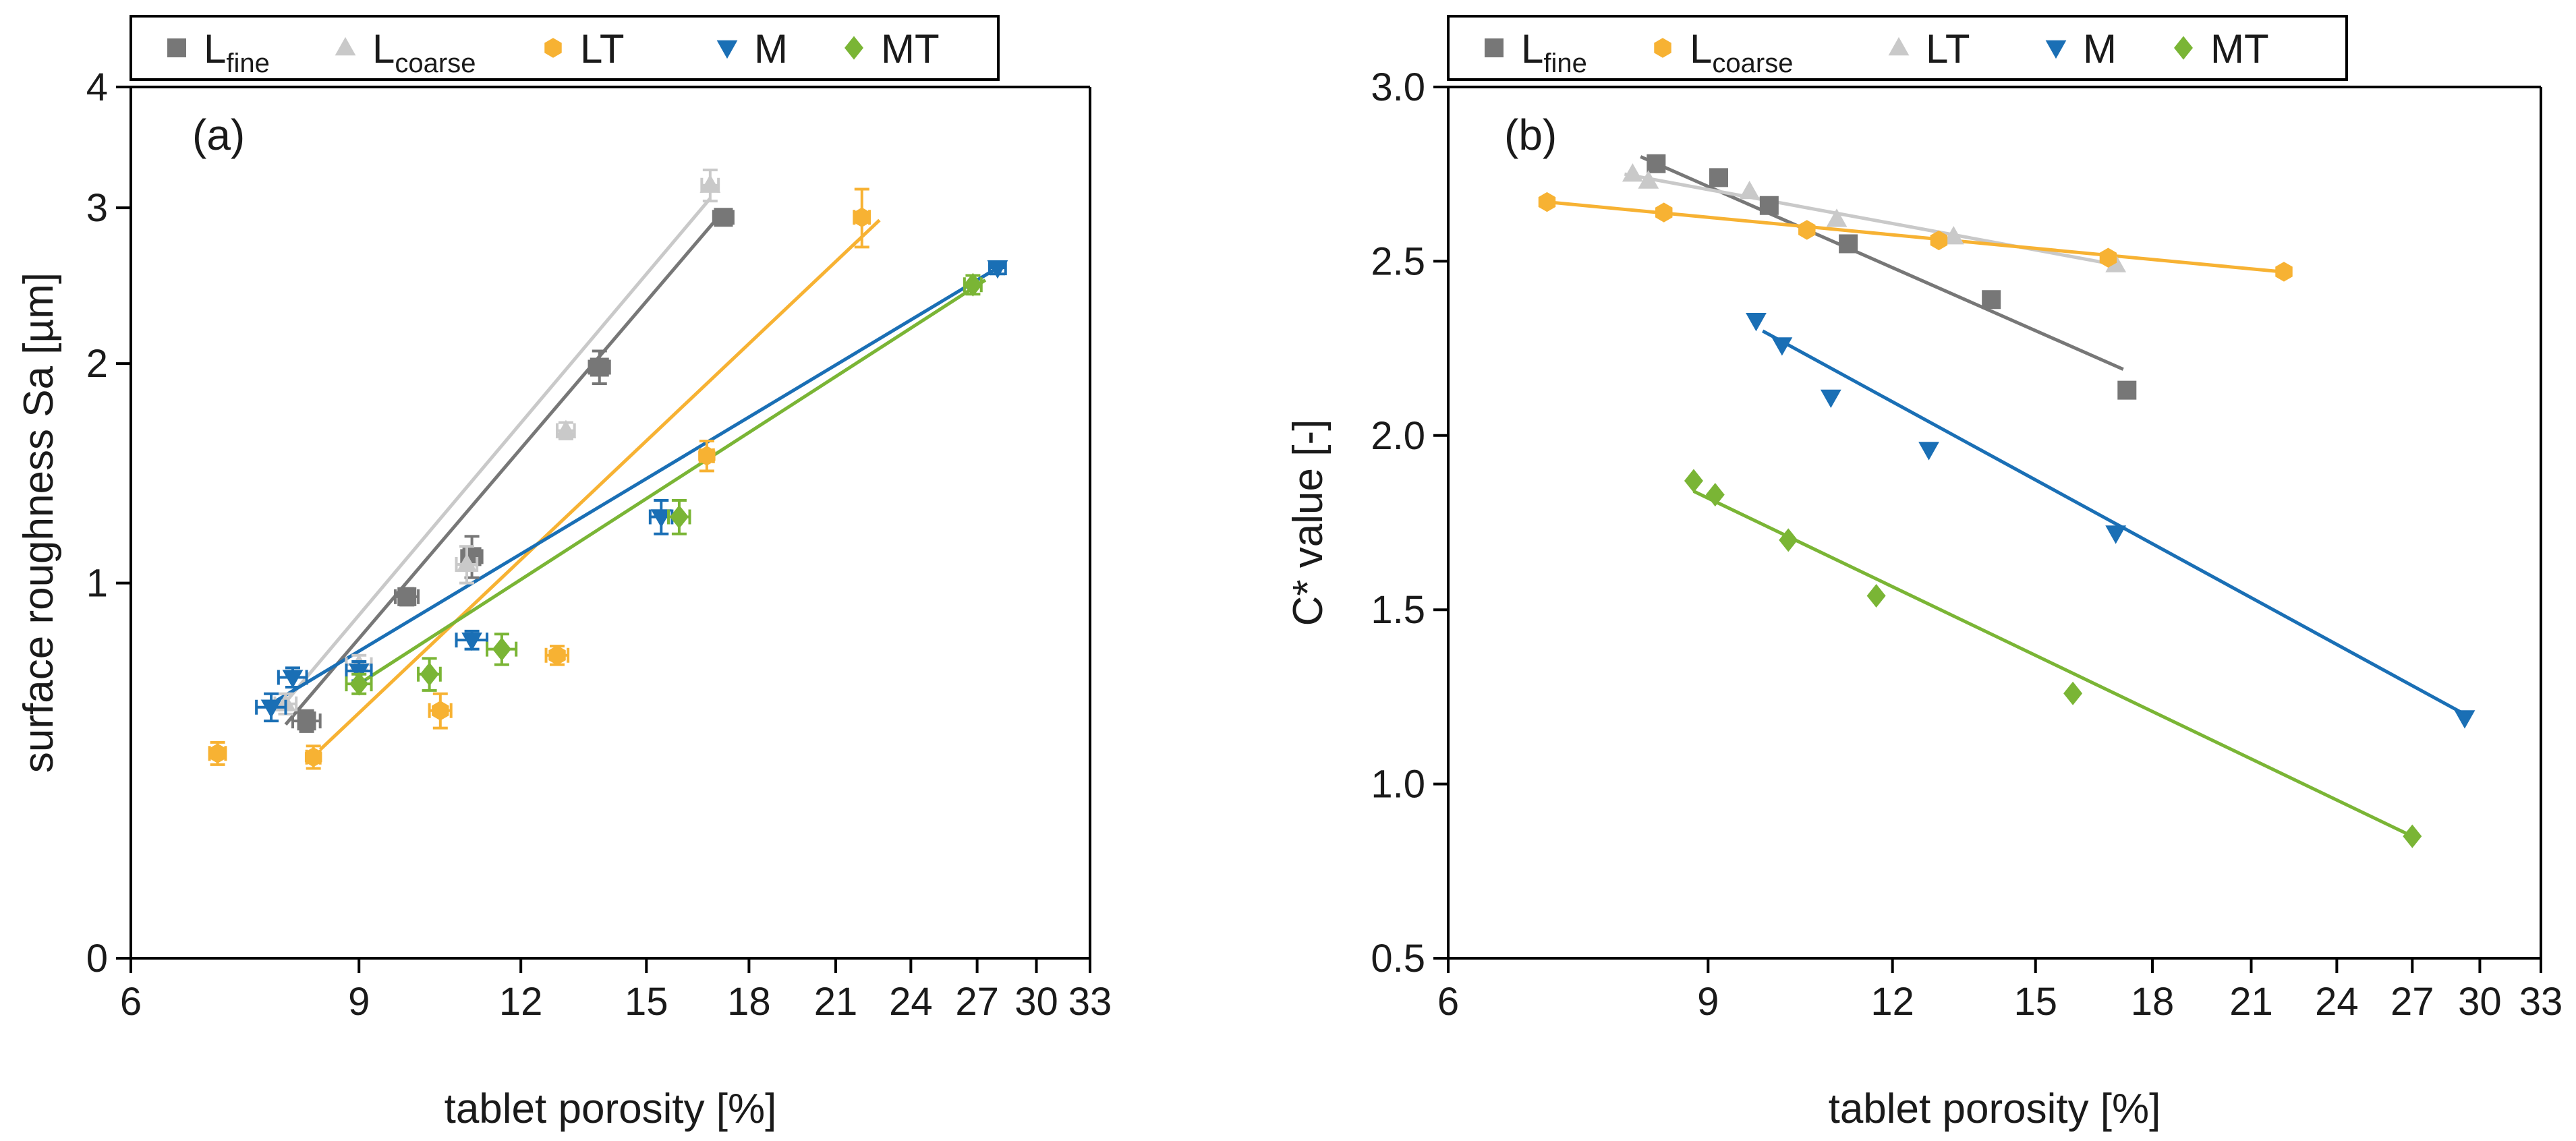 The width and height of the screenshot is (2576, 1141). What do you see at coordinates (97, 208) in the screenshot?
I see `y-tick-label: 3` at bounding box center [97, 208].